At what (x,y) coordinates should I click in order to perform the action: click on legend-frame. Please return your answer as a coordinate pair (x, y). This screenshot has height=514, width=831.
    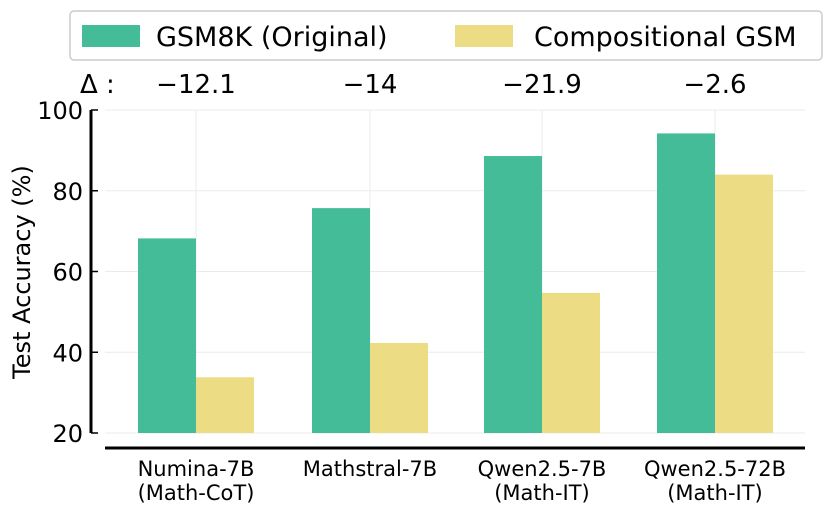
    Looking at the image, I should click on (446, 35).